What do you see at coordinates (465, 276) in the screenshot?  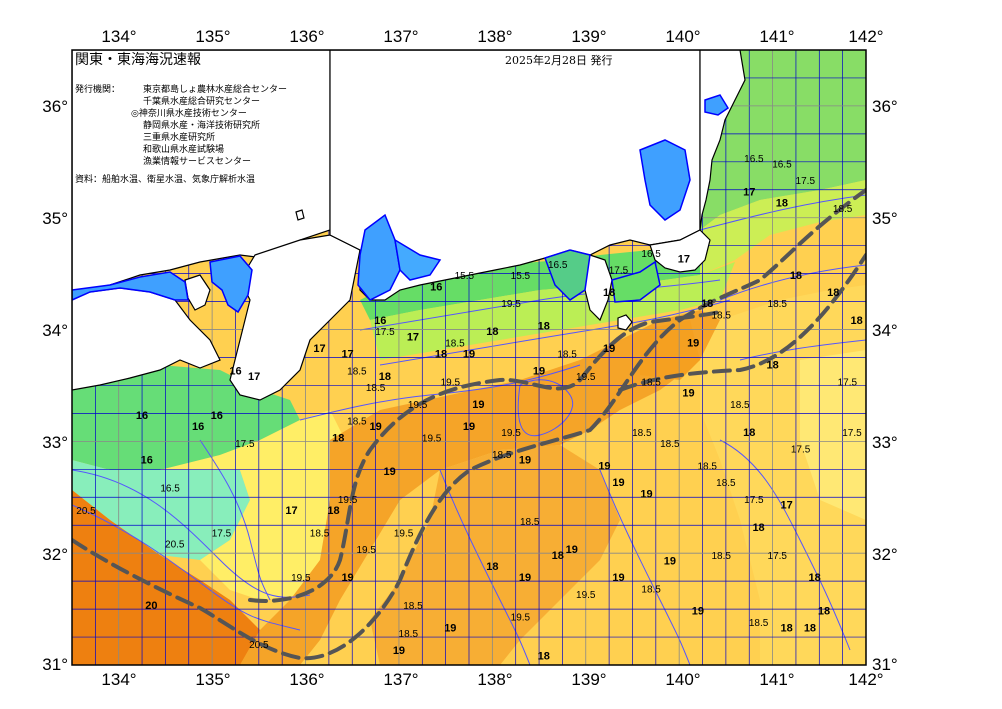 I see `isotherm-label: 15.5` at bounding box center [465, 276].